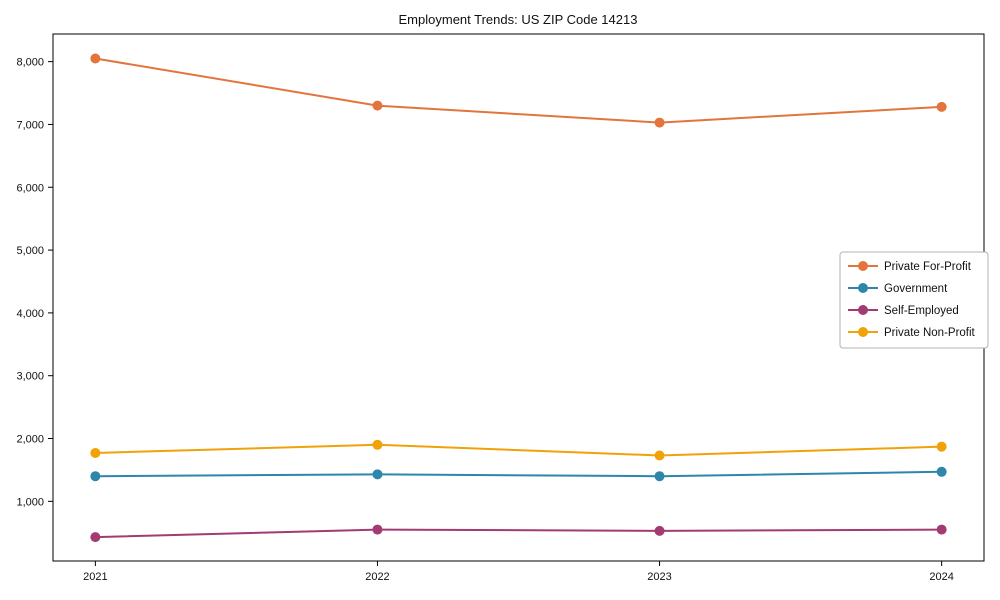 This screenshot has height=600, width=1000. What do you see at coordinates (930, 333) in the screenshot?
I see `legend-label: Private Non-Profit` at bounding box center [930, 333].